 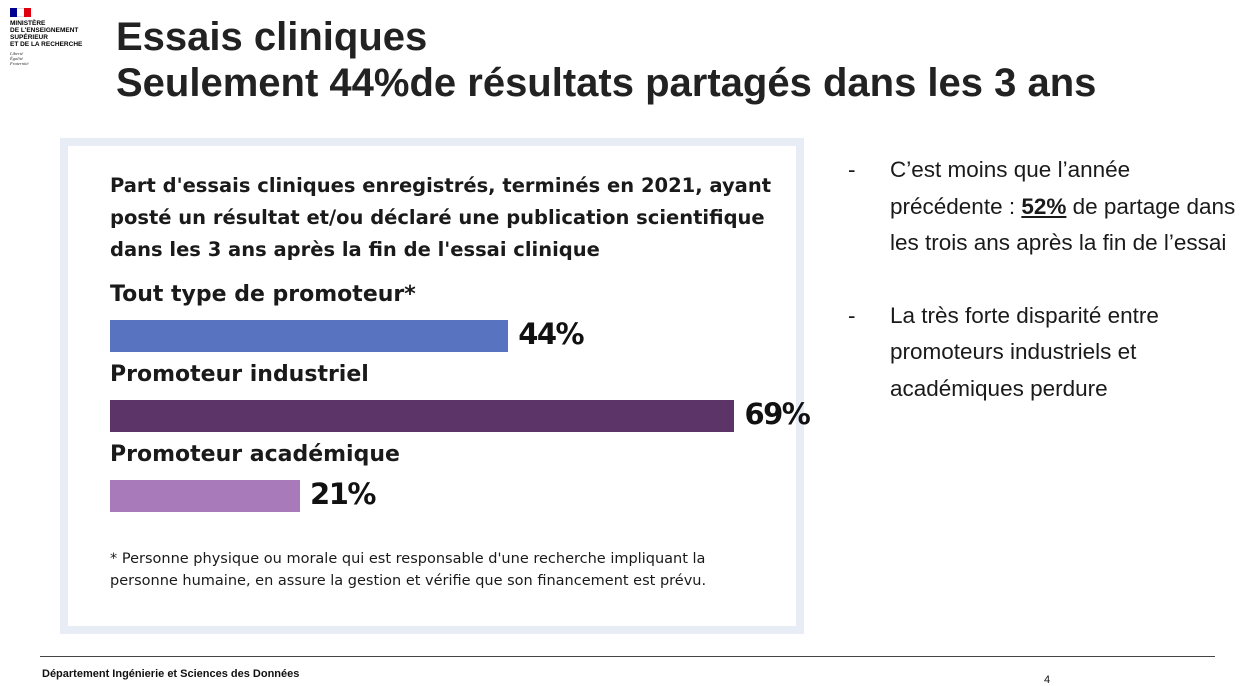 What do you see at coordinates (27, 12) in the screenshot?
I see `flag-red-stripe` at bounding box center [27, 12].